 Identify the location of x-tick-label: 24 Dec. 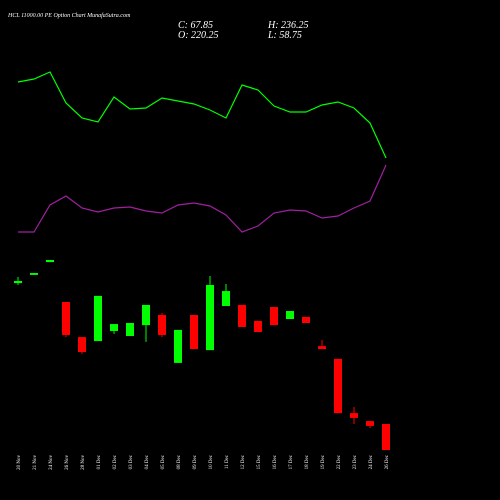
(371, 461).